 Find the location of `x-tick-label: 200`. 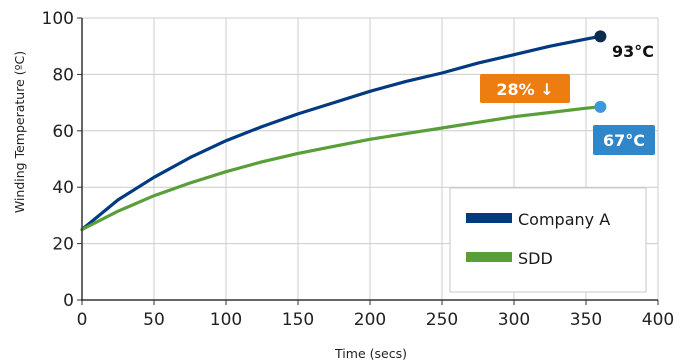

x-tick-label: 200 is located at coordinates (370, 320).